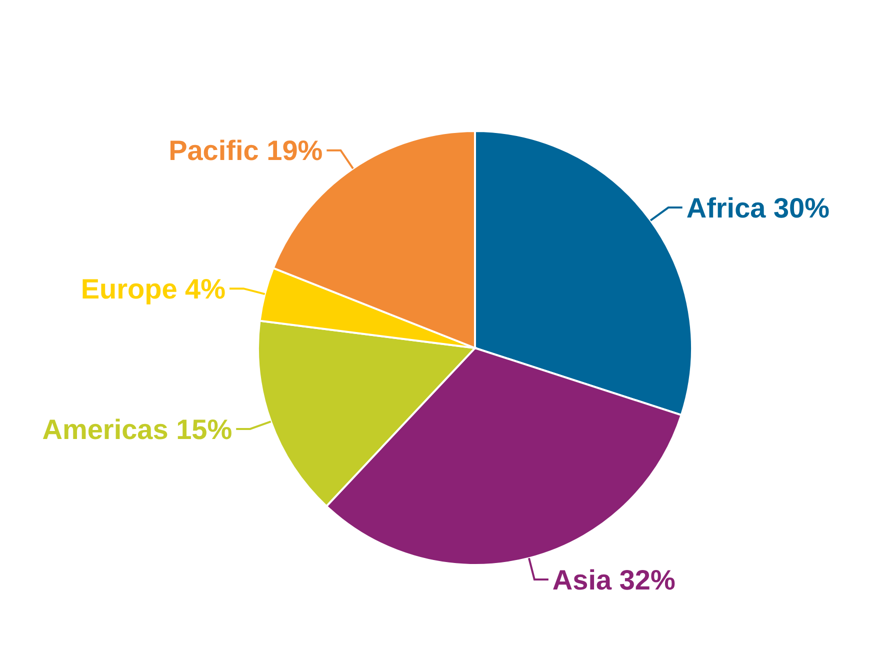 The width and height of the screenshot is (887, 668). What do you see at coordinates (153, 288) in the screenshot?
I see `slice-label: Europe 4%` at bounding box center [153, 288].